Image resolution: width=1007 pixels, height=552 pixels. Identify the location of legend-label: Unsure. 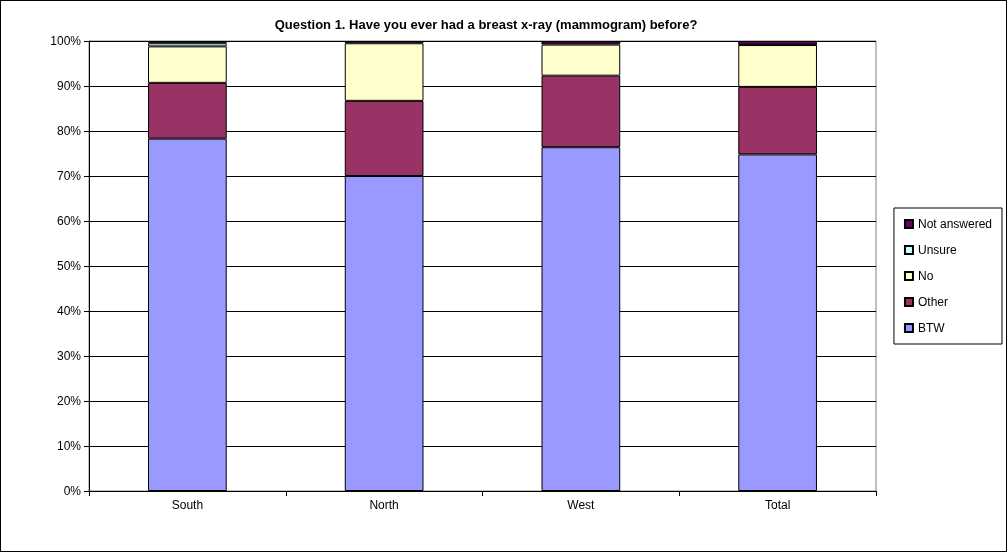
(937, 250).